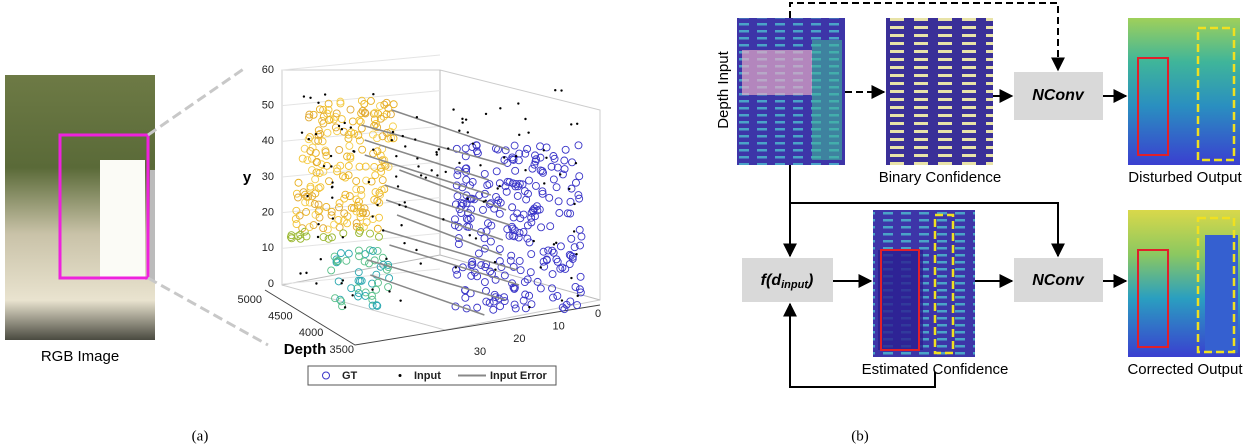  What do you see at coordinates (1058, 96) in the screenshot?
I see `nconv-box` at bounding box center [1058, 96].